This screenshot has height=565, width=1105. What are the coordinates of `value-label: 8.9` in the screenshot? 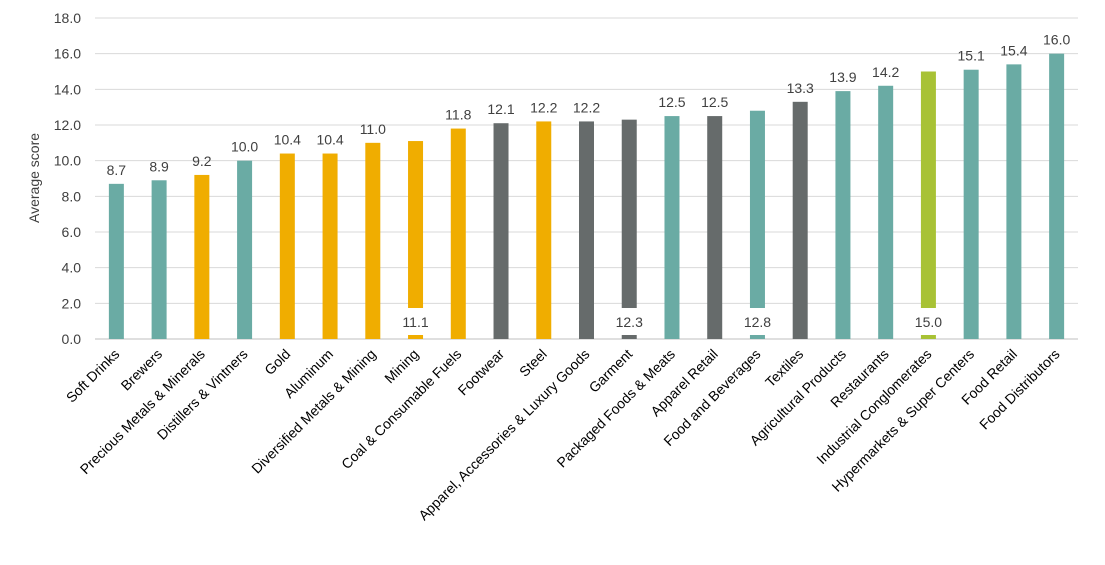 It's located at (159, 166).